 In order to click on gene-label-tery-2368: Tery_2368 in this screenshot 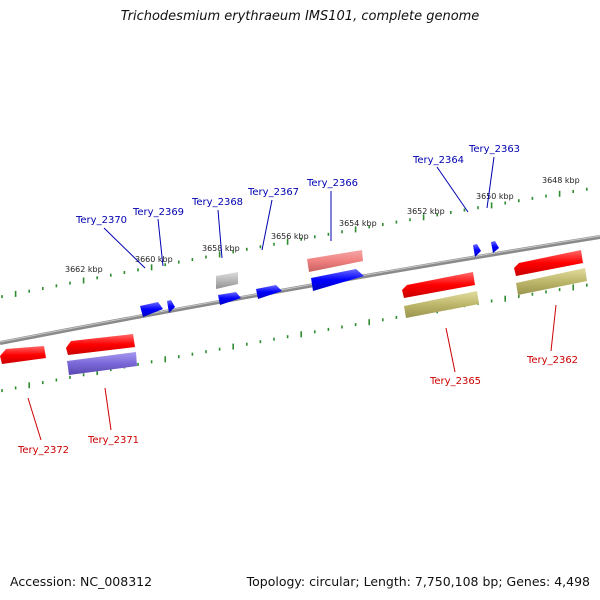, I will do `click(217, 202)`.